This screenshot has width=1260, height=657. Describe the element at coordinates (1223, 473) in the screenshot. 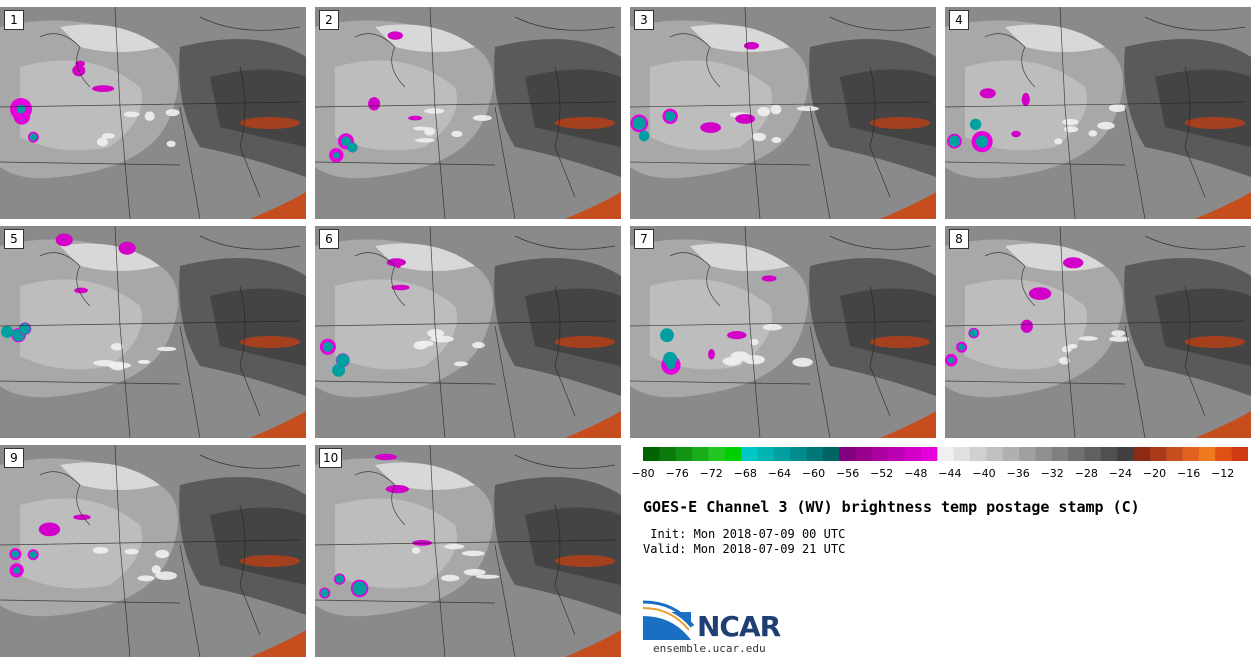

I see `colorbar-tick-label: −12` at that location.